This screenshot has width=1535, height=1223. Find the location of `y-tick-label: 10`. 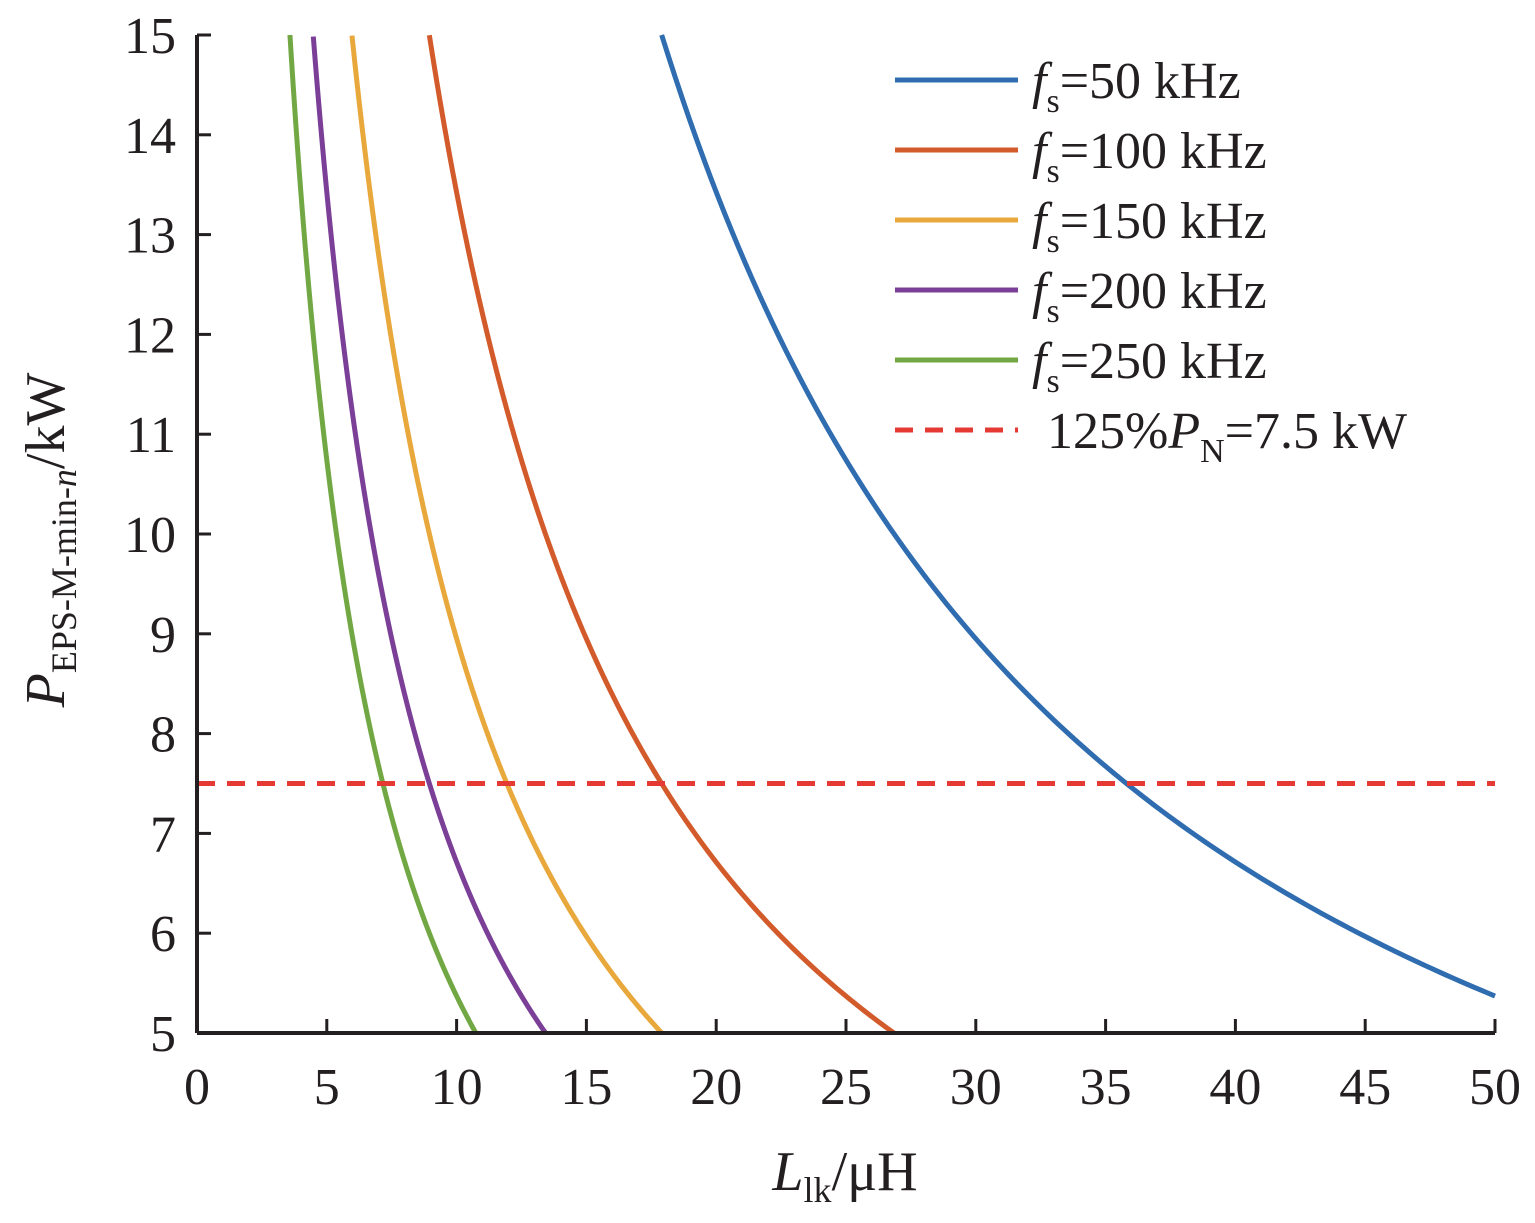

y-tick-label: 10 is located at coordinates (150, 535).